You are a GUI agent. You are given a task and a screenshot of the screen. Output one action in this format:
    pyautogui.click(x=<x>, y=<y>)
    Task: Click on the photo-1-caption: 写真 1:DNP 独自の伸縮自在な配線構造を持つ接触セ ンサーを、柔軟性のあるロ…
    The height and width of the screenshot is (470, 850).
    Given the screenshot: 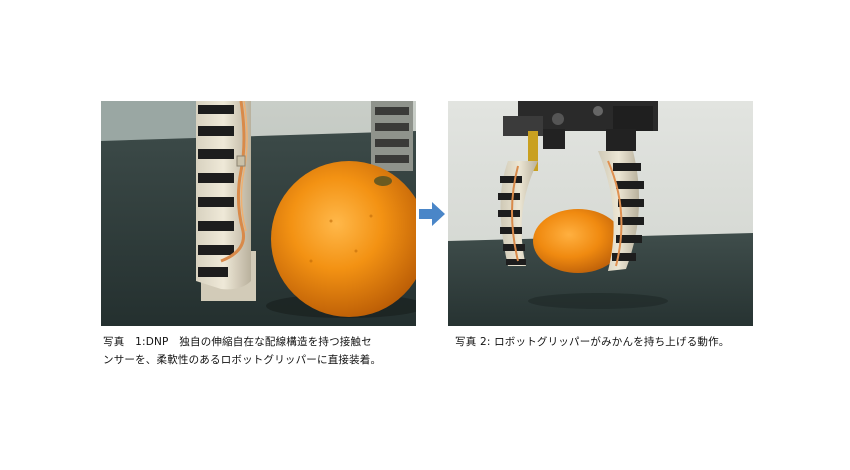 What is the action you would take?
    pyautogui.click(x=263, y=351)
    